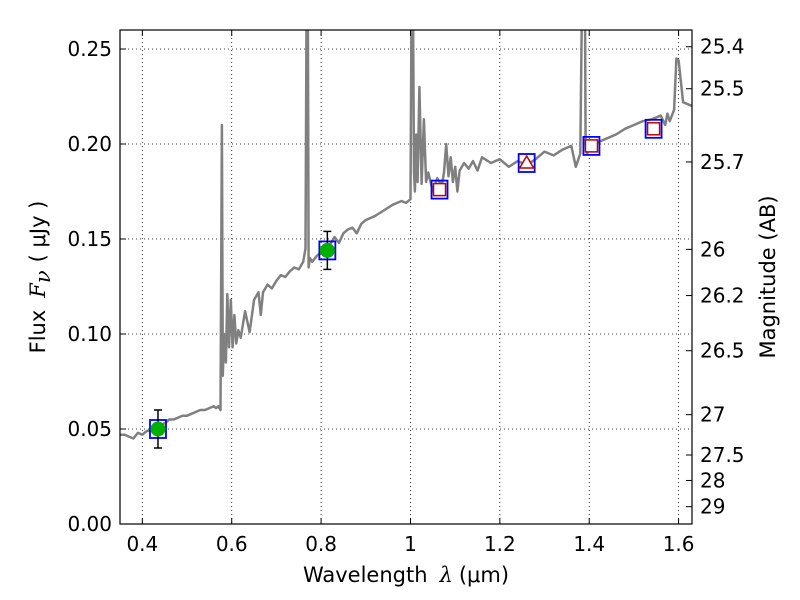  Describe the element at coordinates (232, 544) in the screenshot. I see `x-tick-label: 0.6` at that location.